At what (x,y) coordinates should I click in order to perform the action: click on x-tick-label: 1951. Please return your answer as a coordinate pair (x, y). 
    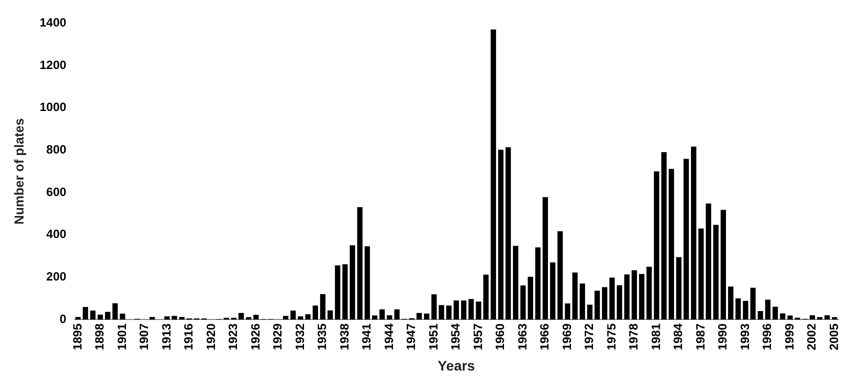
    Looking at the image, I should click on (433, 336).